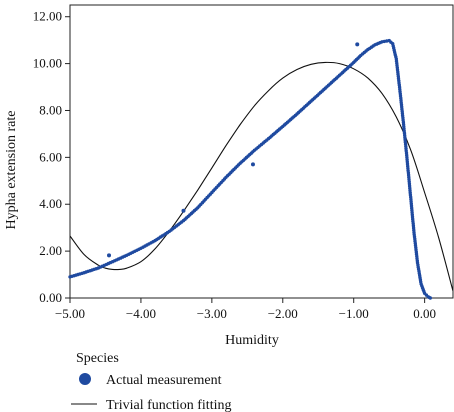  I want to click on x-tick-label: −4.00, so click(141, 313).